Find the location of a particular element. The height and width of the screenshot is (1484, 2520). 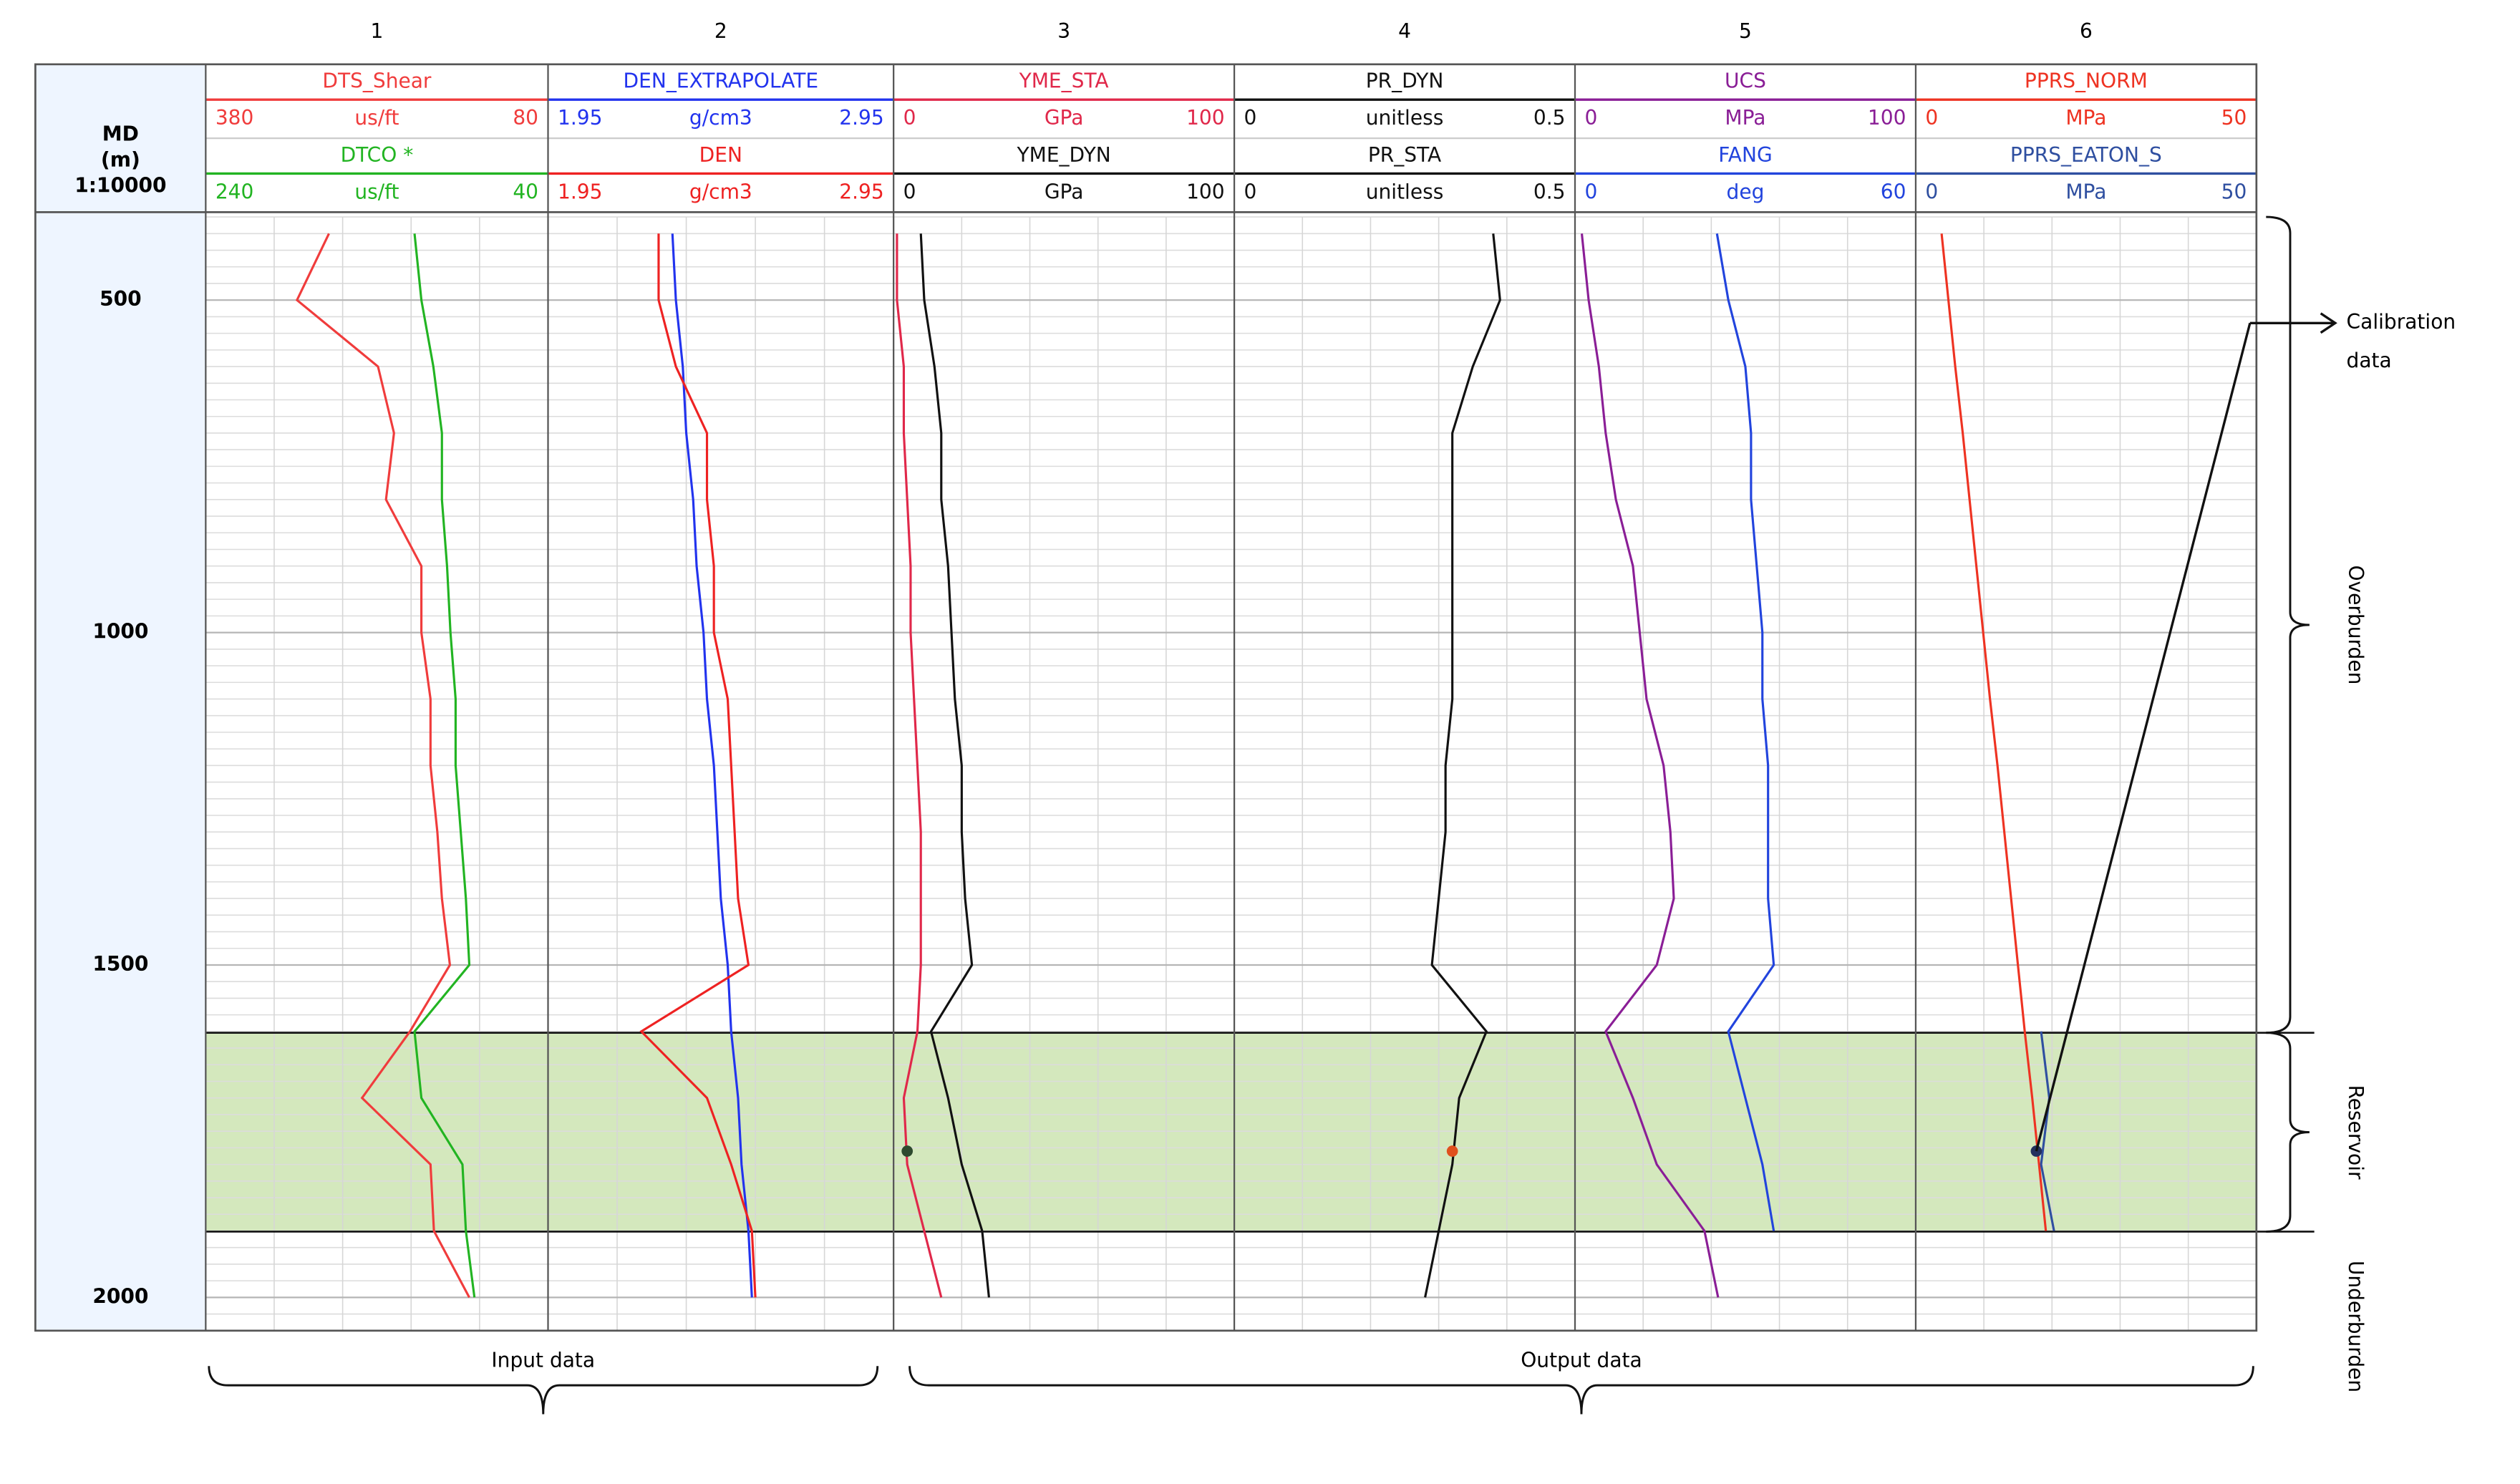

track-number: 6 is located at coordinates (2086, 31).